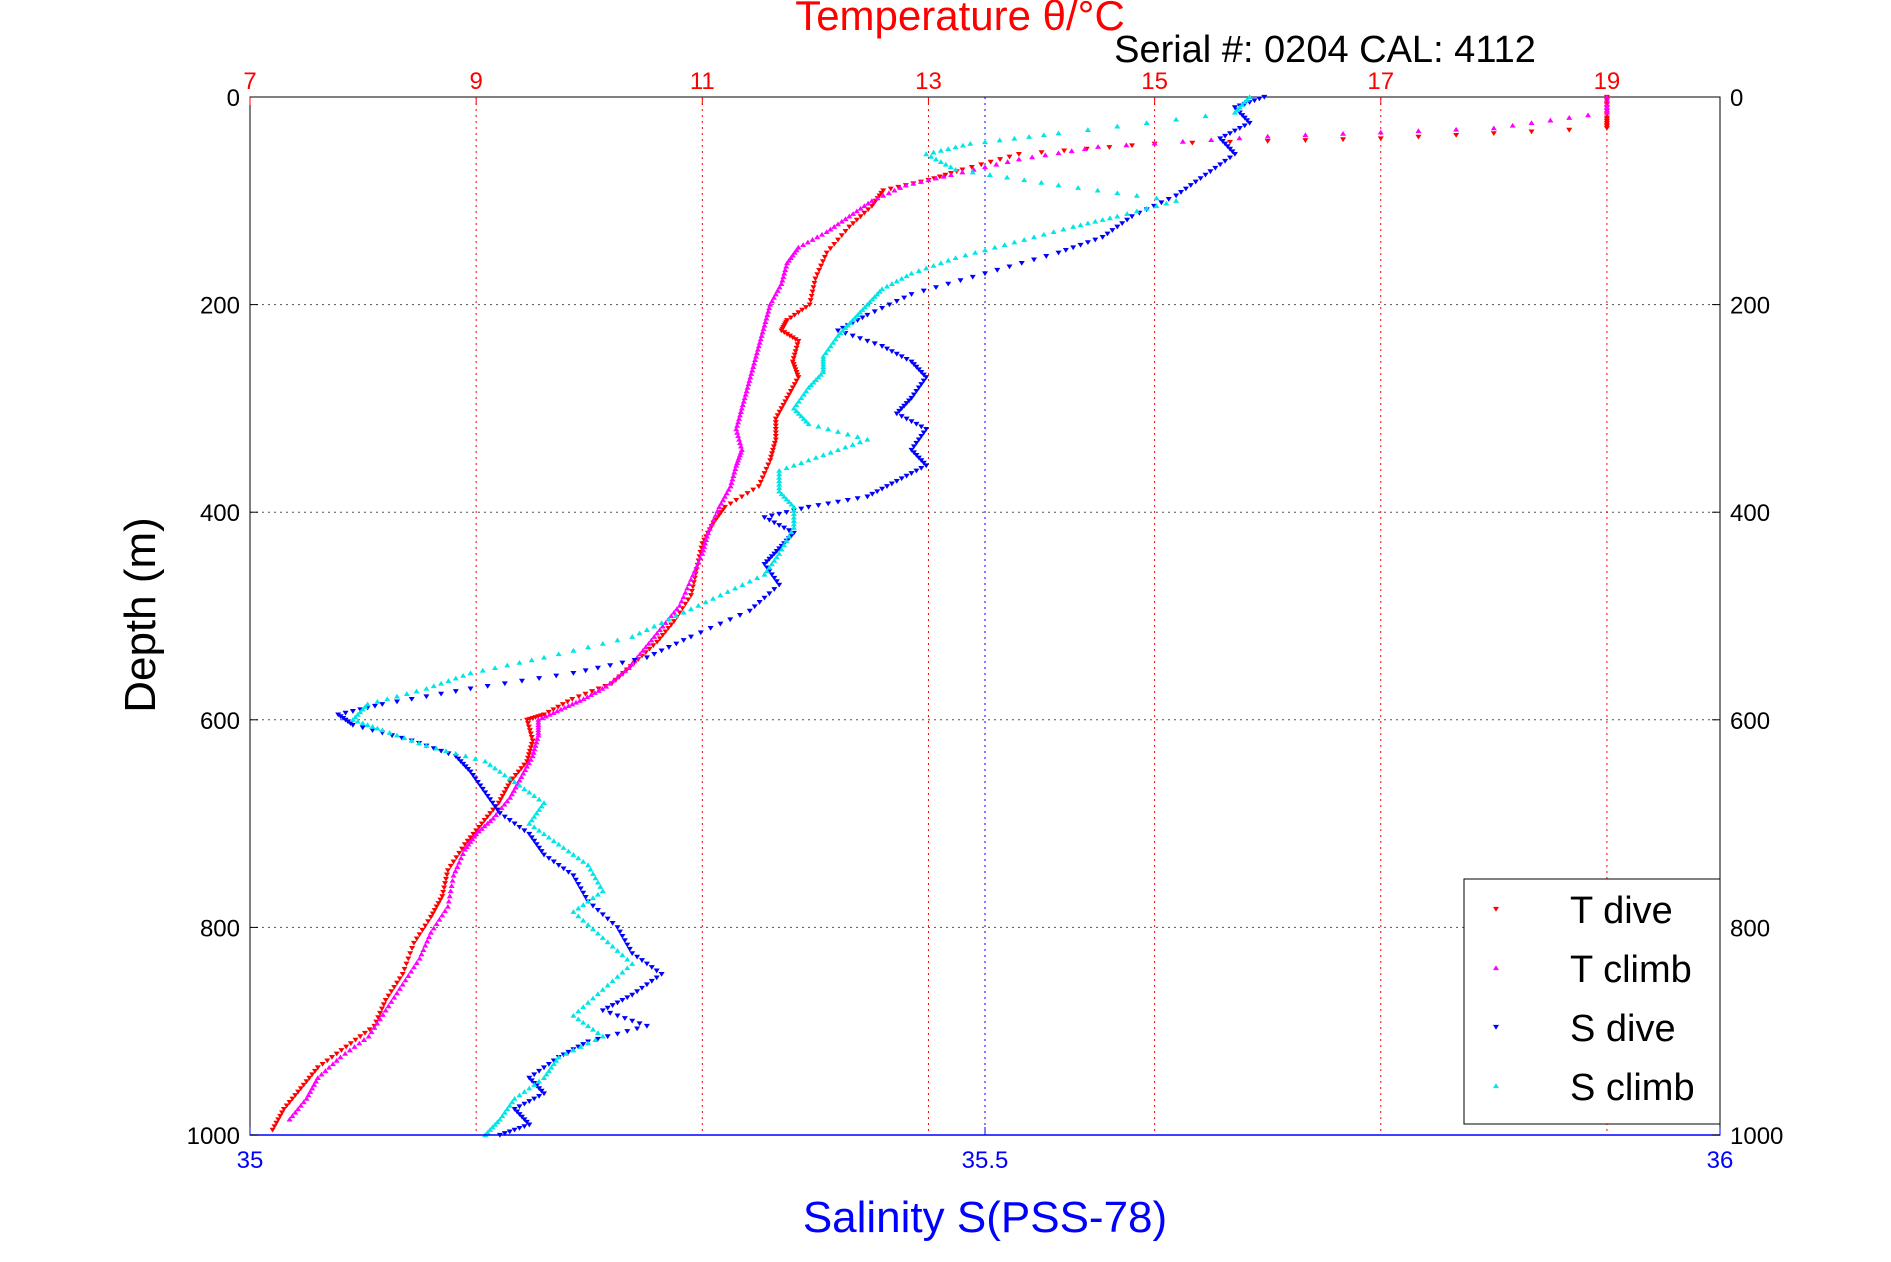  What do you see at coordinates (220, 928) in the screenshot?
I see `depth-tick-label: 800` at bounding box center [220, 928].